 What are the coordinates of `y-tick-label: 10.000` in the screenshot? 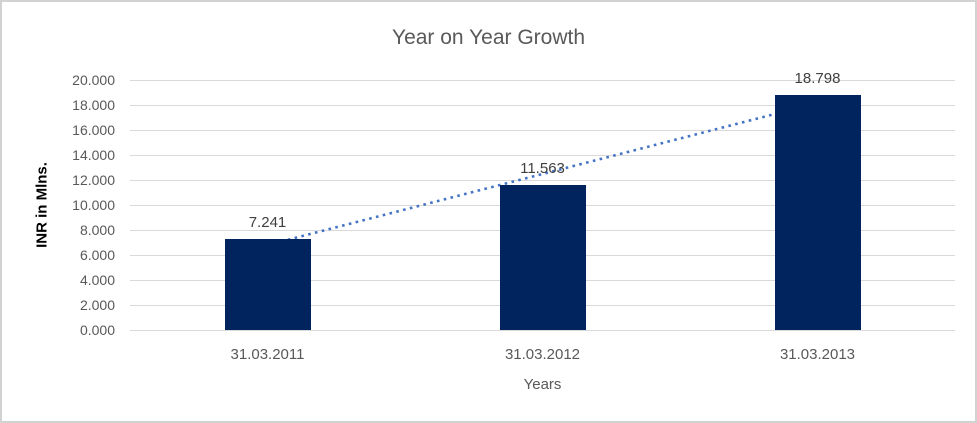 It's located at (93, 205).